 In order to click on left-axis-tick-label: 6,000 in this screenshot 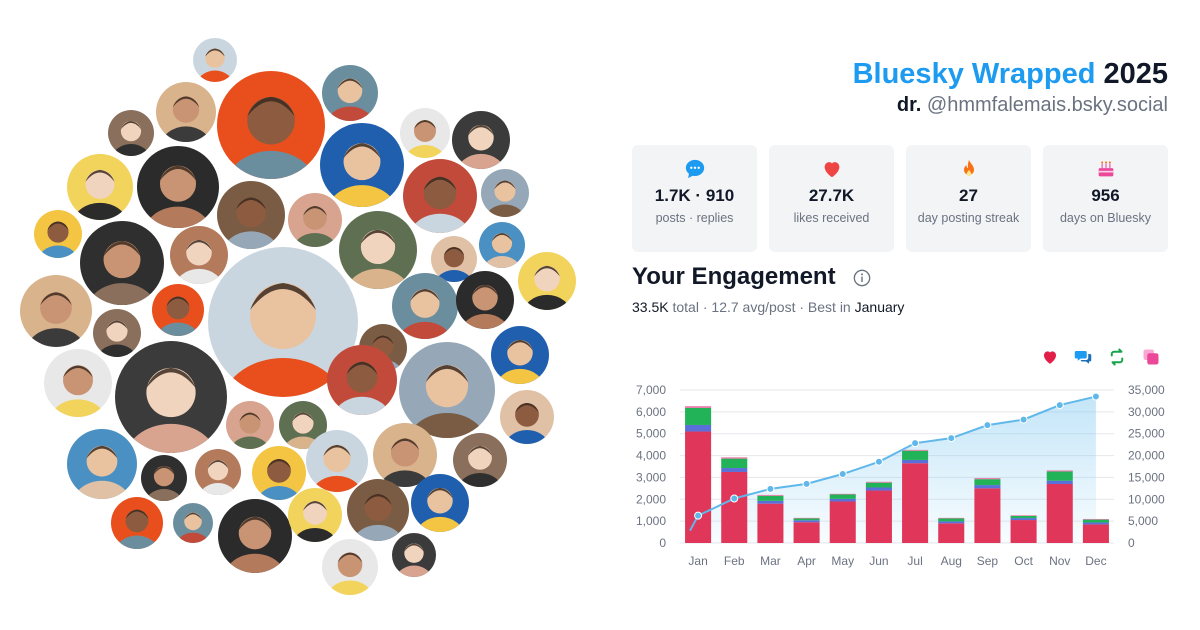, I will do `click(651, 412)`.